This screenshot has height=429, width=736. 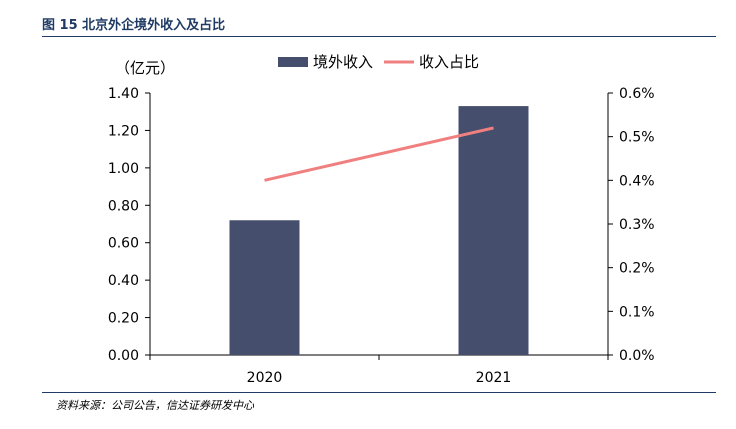 I want to click on y-left-tick-label: 0.60, so click(x=123, y=244).